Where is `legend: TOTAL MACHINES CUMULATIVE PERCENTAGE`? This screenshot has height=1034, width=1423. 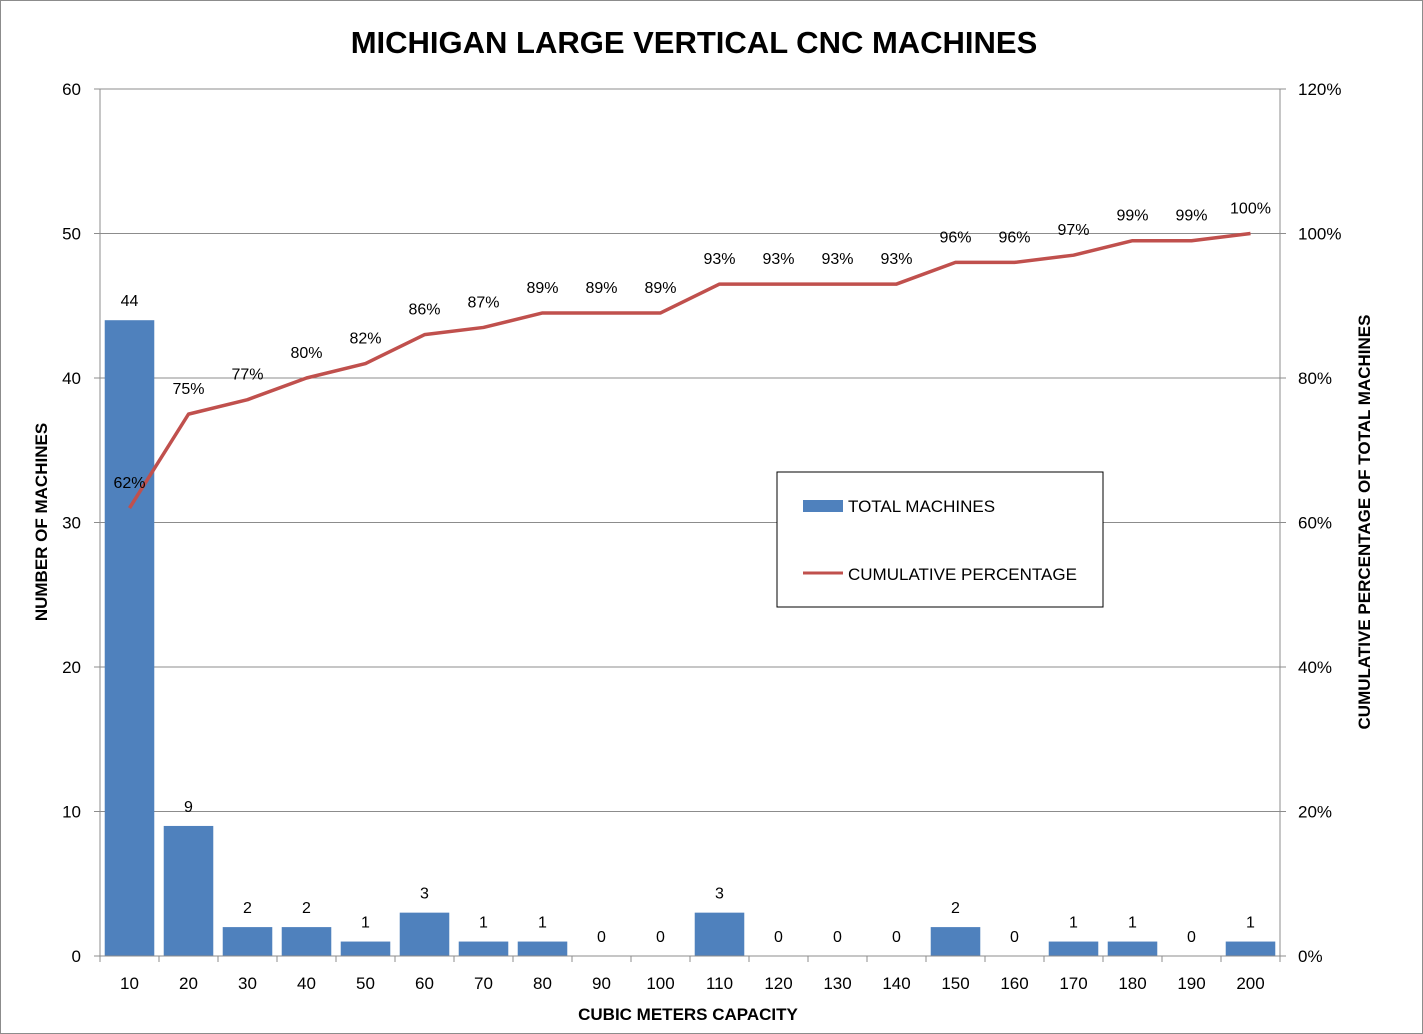 legend: TOTAL MACHINES CUMULATIVE PERCENTAGE is located at coordinates (940, 539).